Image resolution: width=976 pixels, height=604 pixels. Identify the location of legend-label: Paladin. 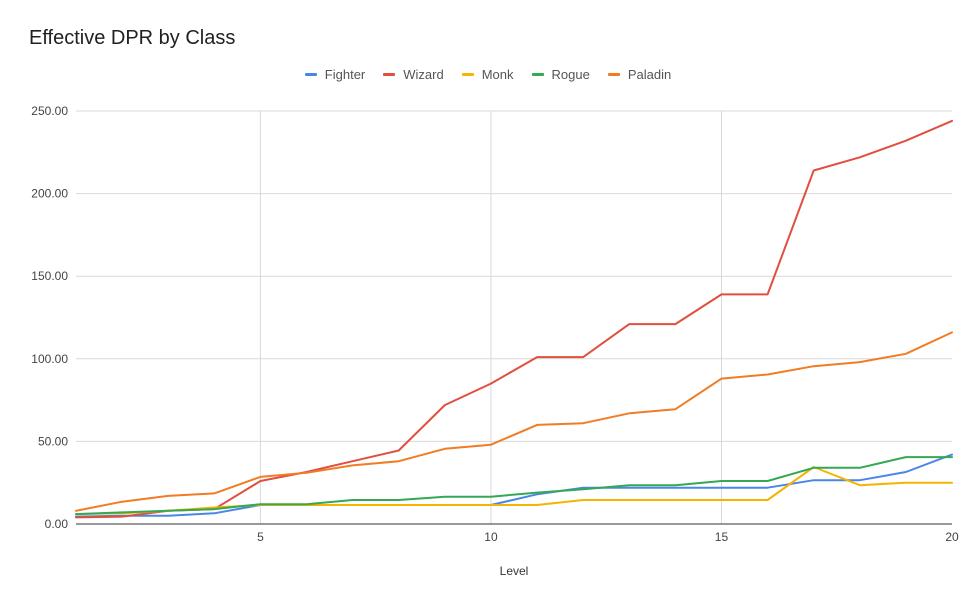
(649, 74).